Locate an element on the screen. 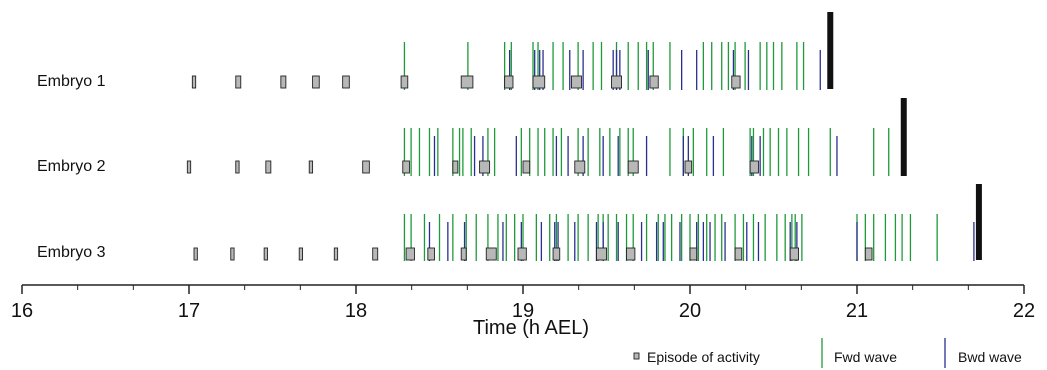 This screenshot has height=370, width=1047. row-label: Embryo 3 is located at coordinates (71, 252).